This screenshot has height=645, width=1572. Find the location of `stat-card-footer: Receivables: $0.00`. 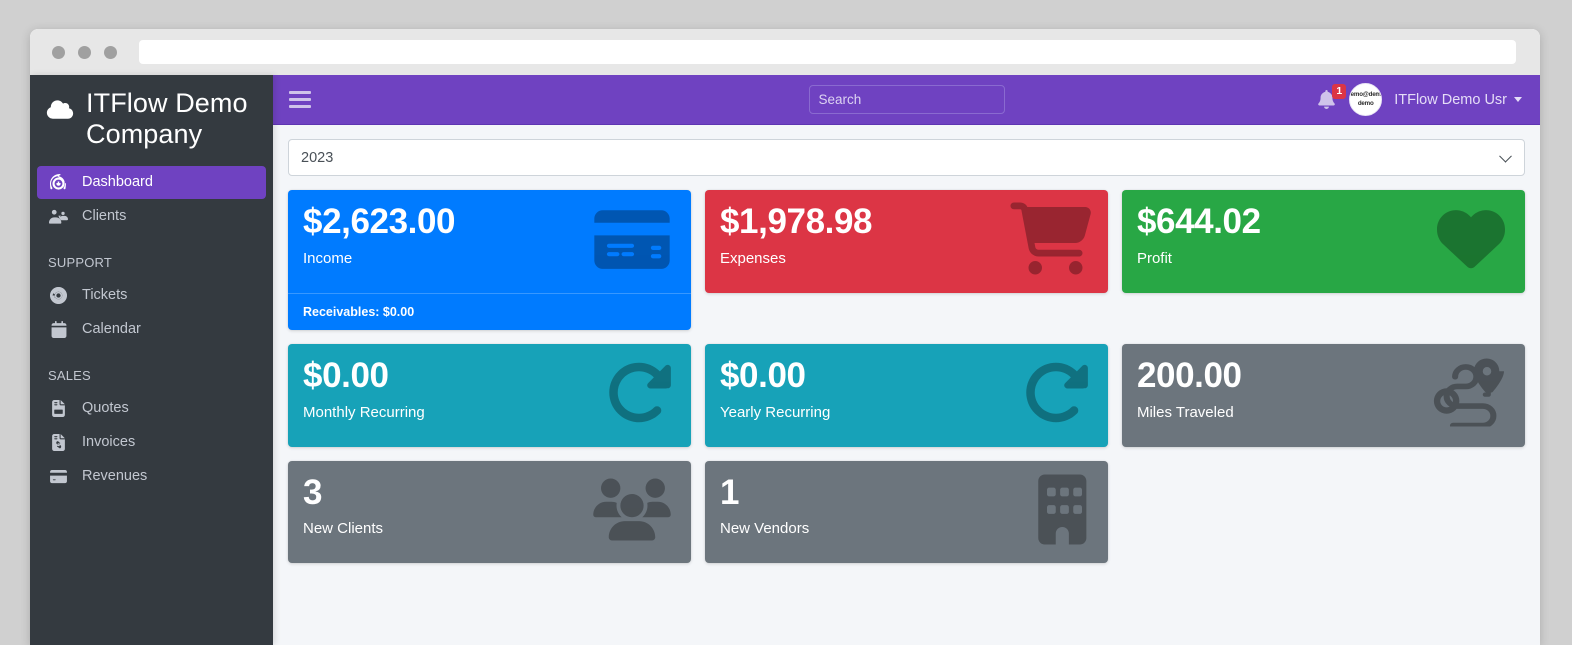

stat-card-footer: Receivables: $0.00 is located at coordinates (489, 311).